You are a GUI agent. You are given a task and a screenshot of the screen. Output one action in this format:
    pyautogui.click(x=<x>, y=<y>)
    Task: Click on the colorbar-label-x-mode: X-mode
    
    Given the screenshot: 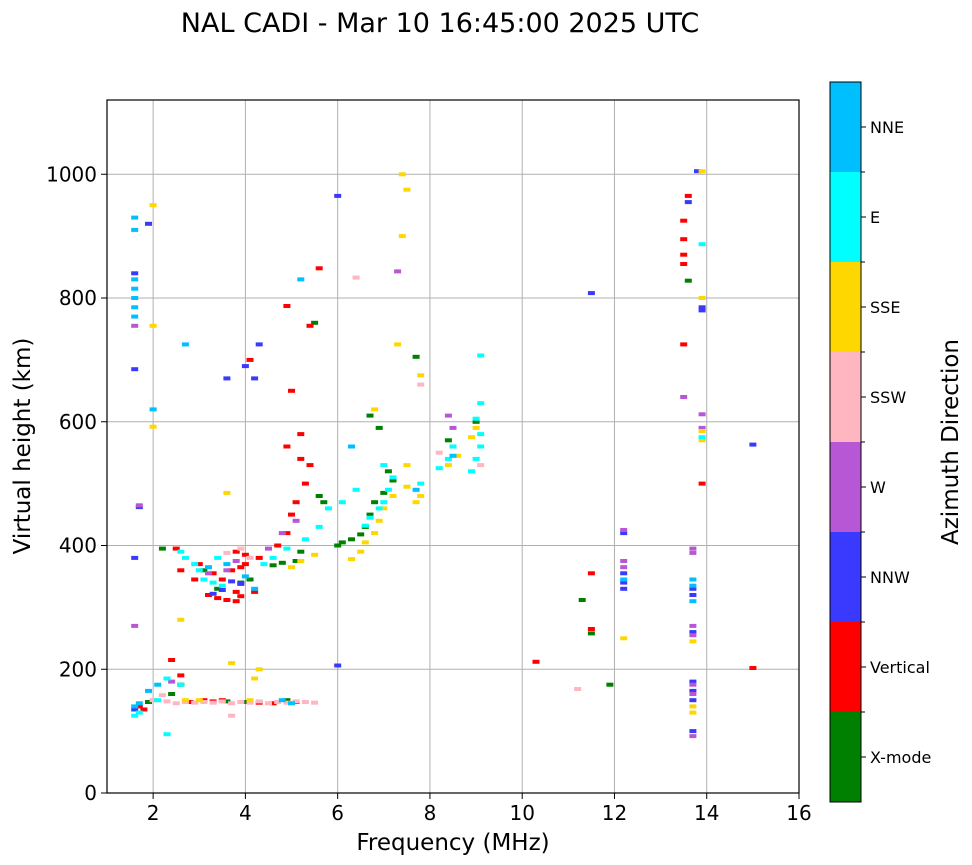 What is the action you would take?
    pyautogui.click(x=900, y=757)
    